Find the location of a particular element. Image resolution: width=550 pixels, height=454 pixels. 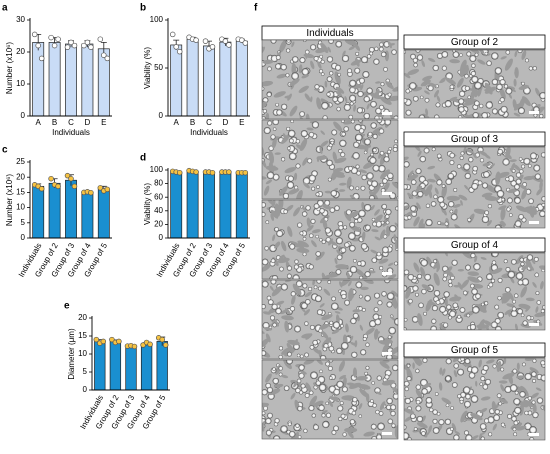

micrograph is located at coordinates (474, 84).